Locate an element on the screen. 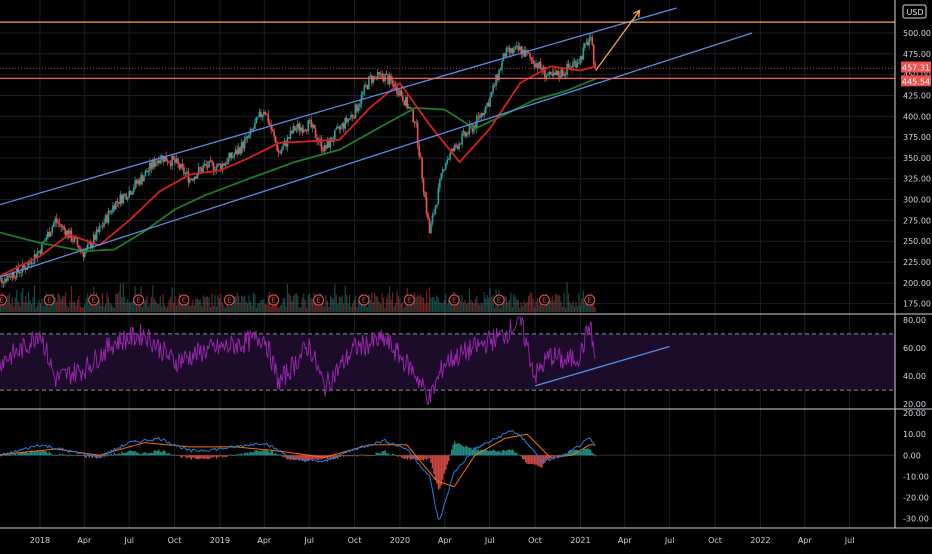 The width and height of the screenshot is (932, 554). projection-arrow-head is located at coordinates (636, 13).